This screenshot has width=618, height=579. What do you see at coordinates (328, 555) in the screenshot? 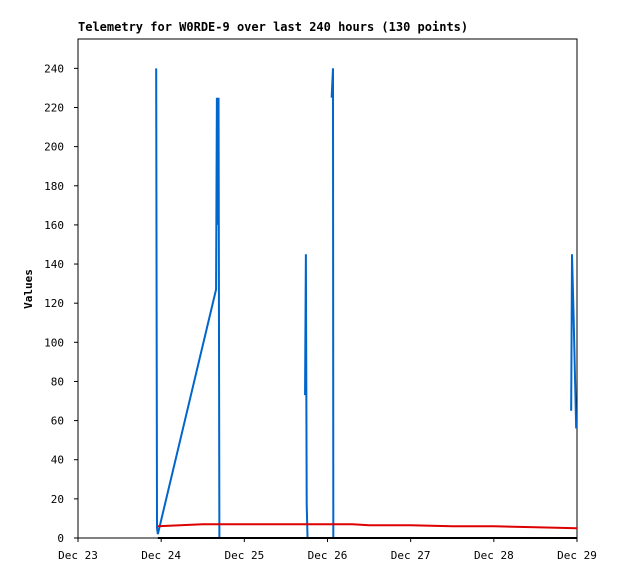
I see `x-tick-label: Dec 26` at bounding box center [328, 555].